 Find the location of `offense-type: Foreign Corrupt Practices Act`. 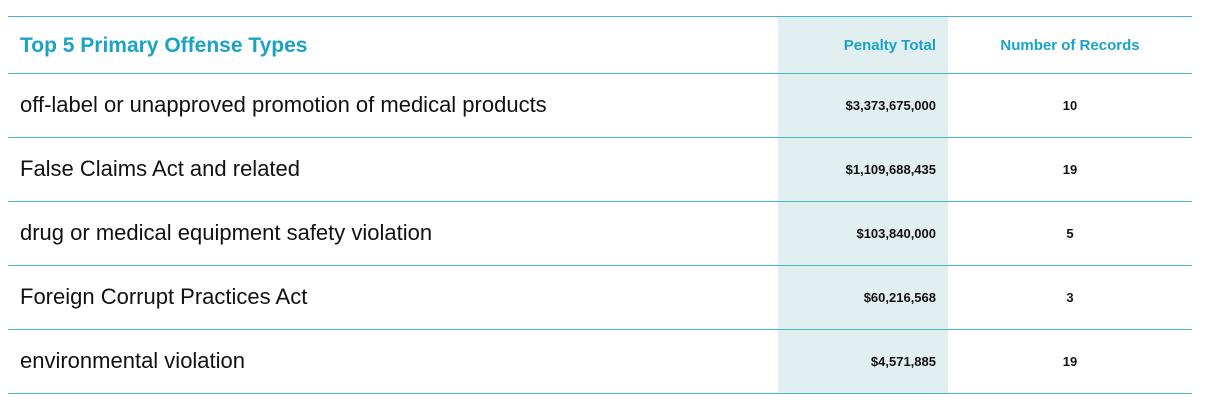

offense-type: Foreign Corrupt Practices Act is located at coordinates (164, 296).